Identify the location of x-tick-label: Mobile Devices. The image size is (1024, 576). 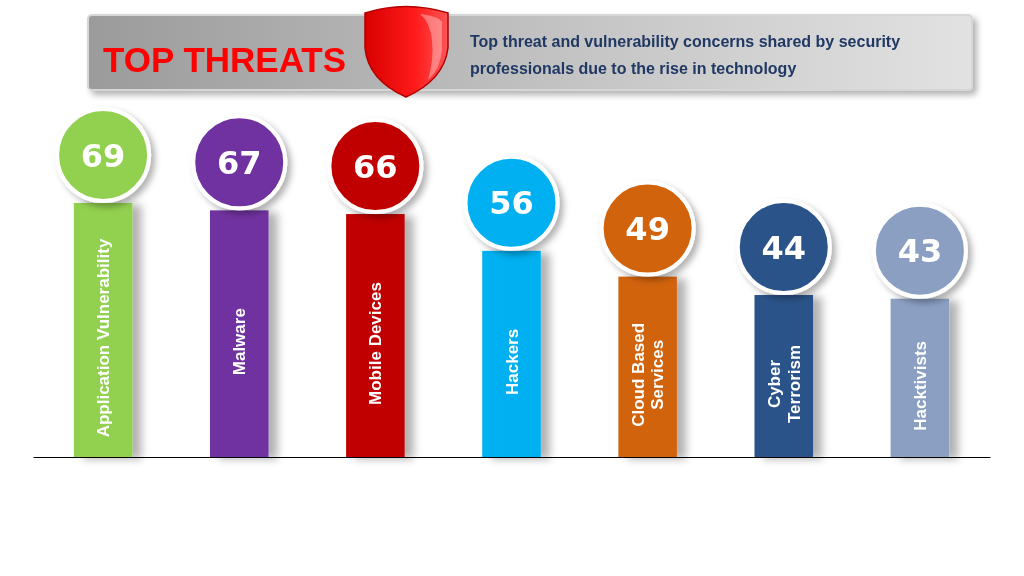
(376, 343).